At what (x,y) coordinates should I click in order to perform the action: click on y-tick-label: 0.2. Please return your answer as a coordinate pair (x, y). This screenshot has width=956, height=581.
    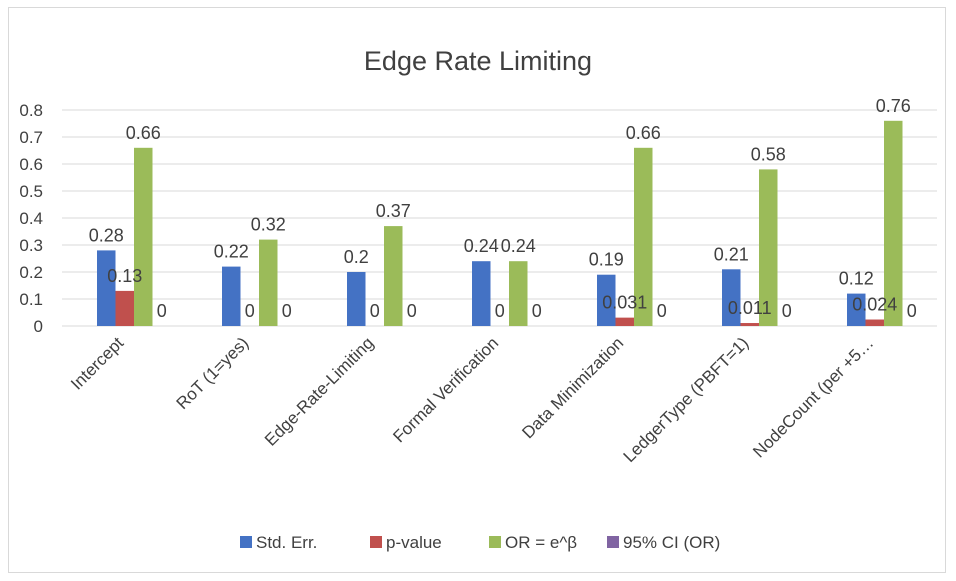
    Looking at the image, I should click on (31, 272).